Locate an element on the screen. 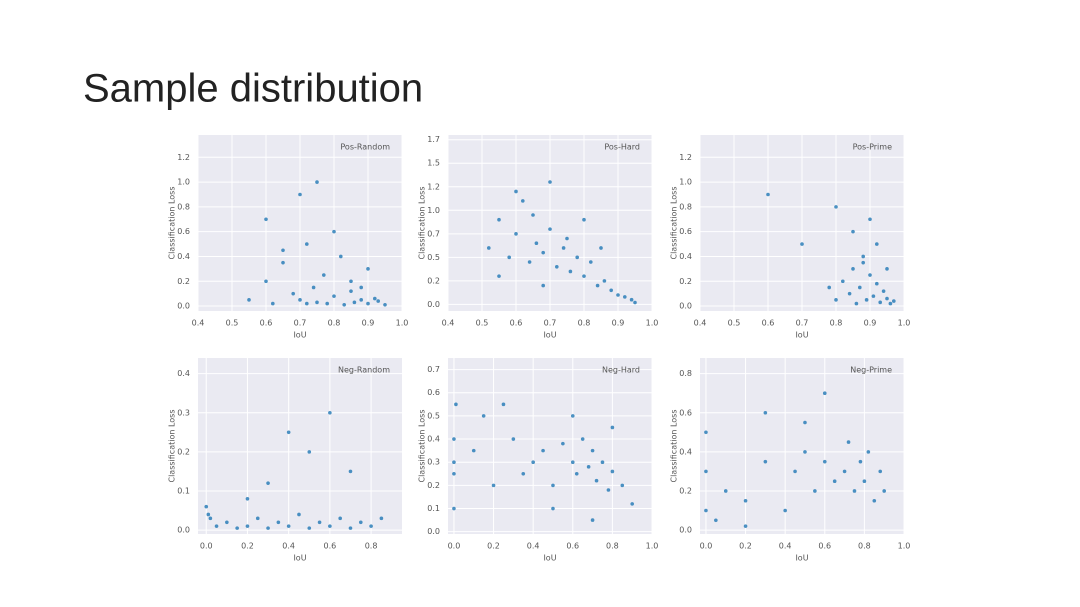 The image size is (1080, 607). y-tick-label: 0.5 is located at coordinates (433, 415).